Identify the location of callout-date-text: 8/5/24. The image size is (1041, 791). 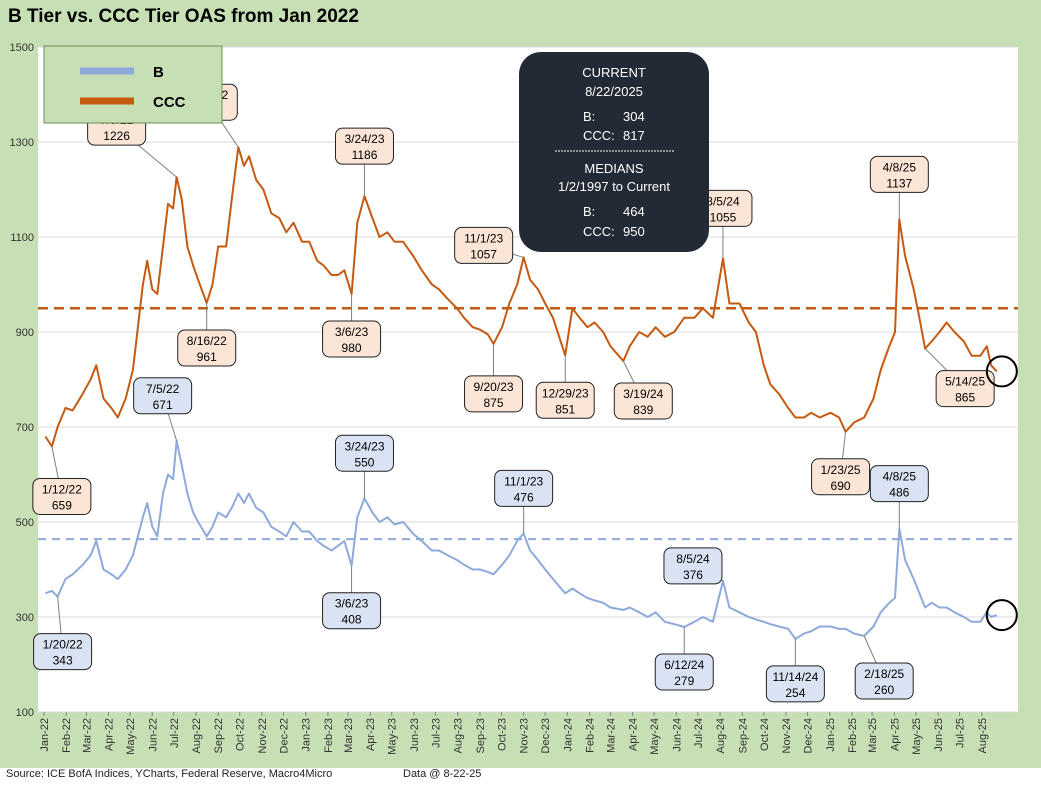
(693, 559).